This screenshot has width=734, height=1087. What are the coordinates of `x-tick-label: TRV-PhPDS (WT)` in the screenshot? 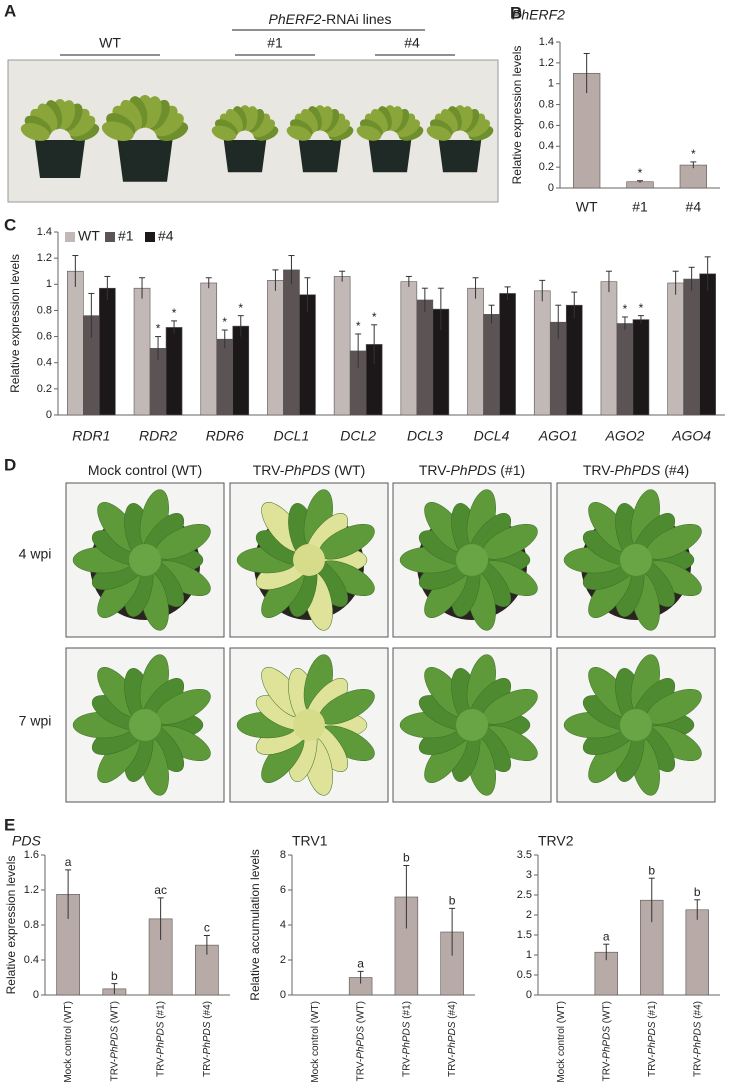 It's located at (360, 1041).